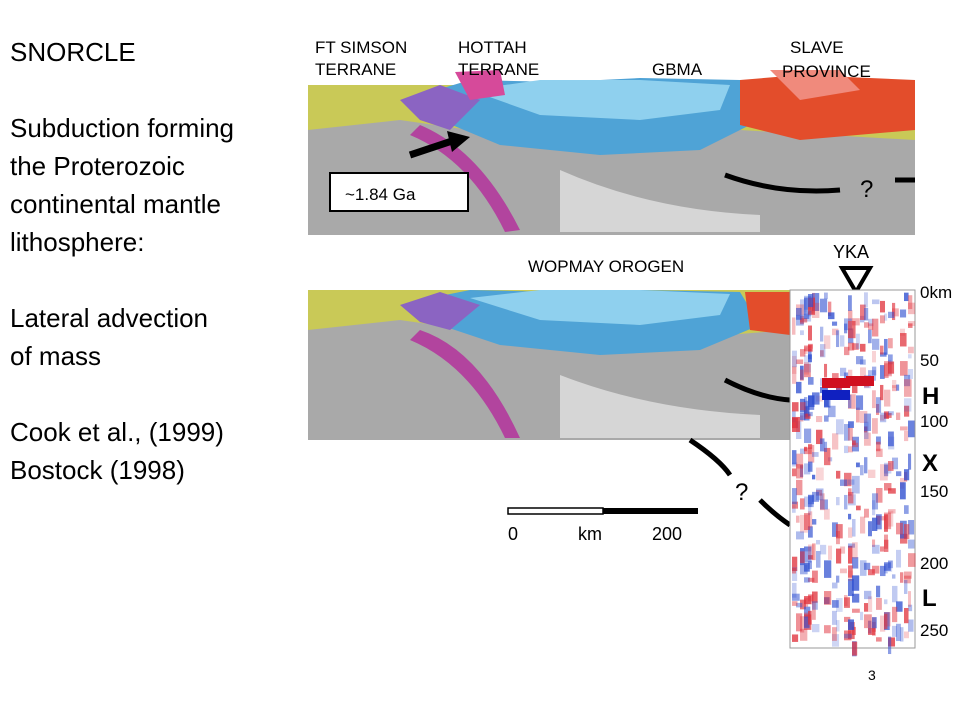 The height and width of the screenshot is (720, 960). I want to click on depth-label: 50, so click(929, 360).